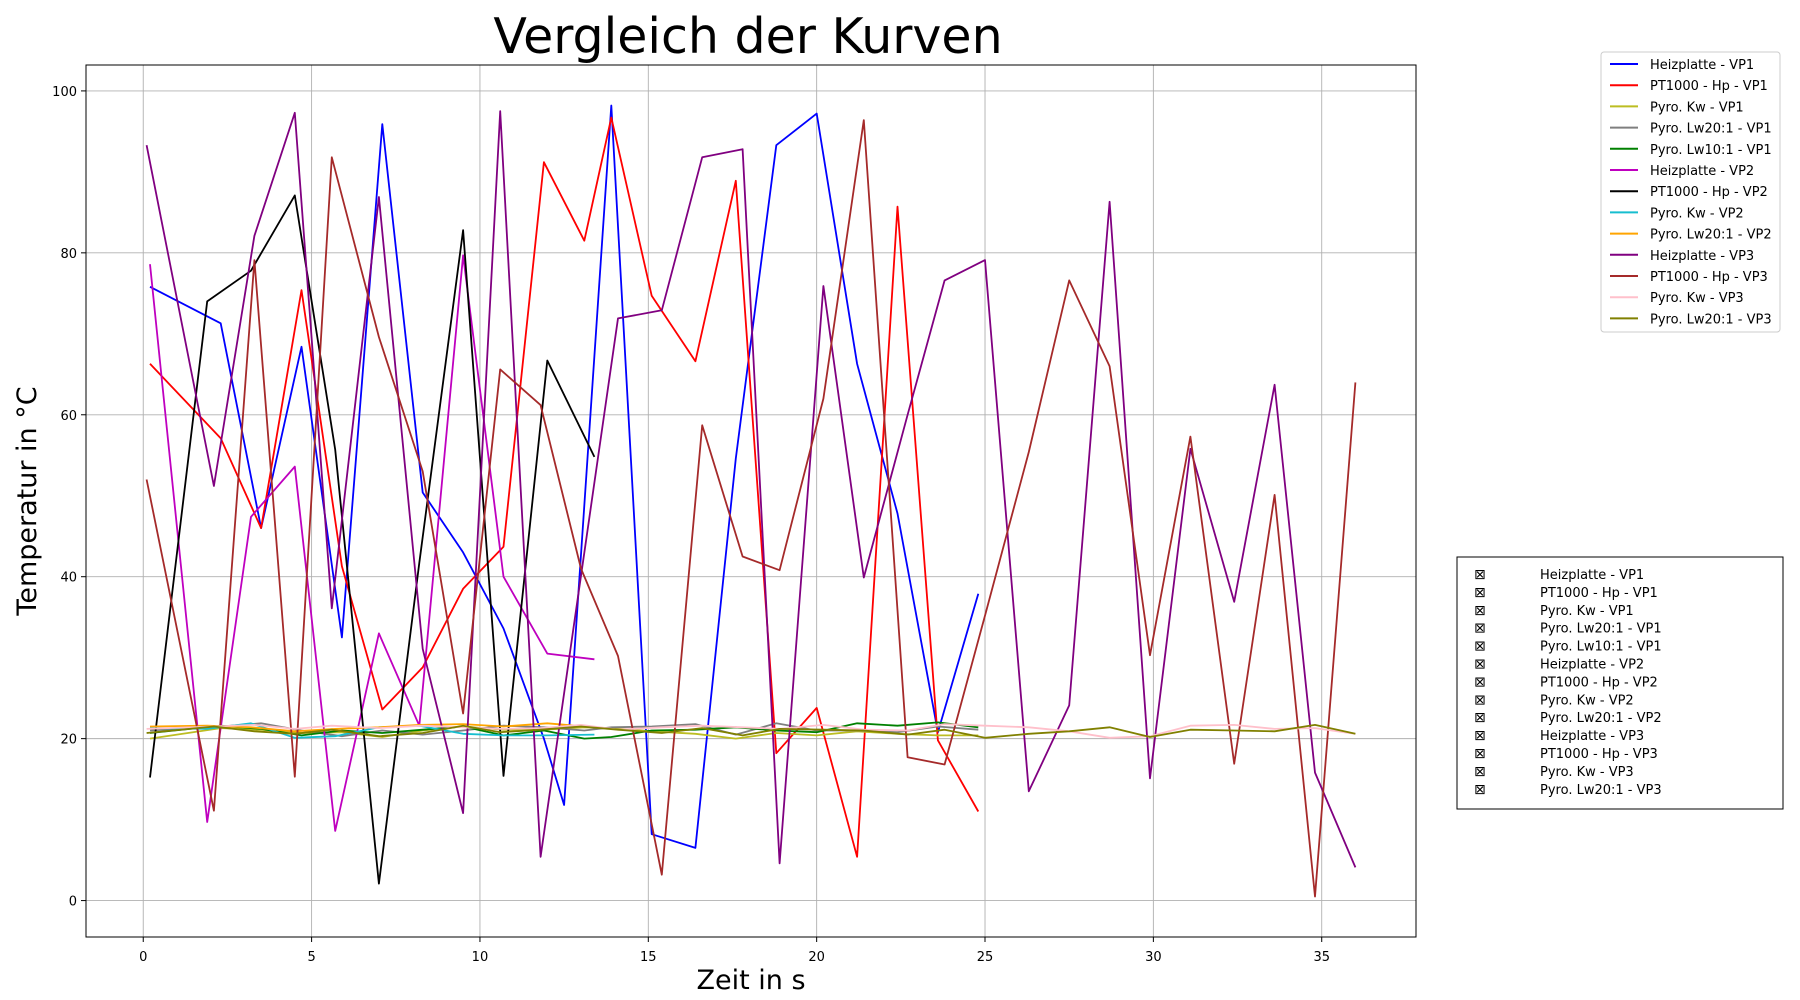 This screenshot has height=1000, width=1800. I want to click on series-toggle-label: PT1000 - Hp - VP2, so click(1599, 682).